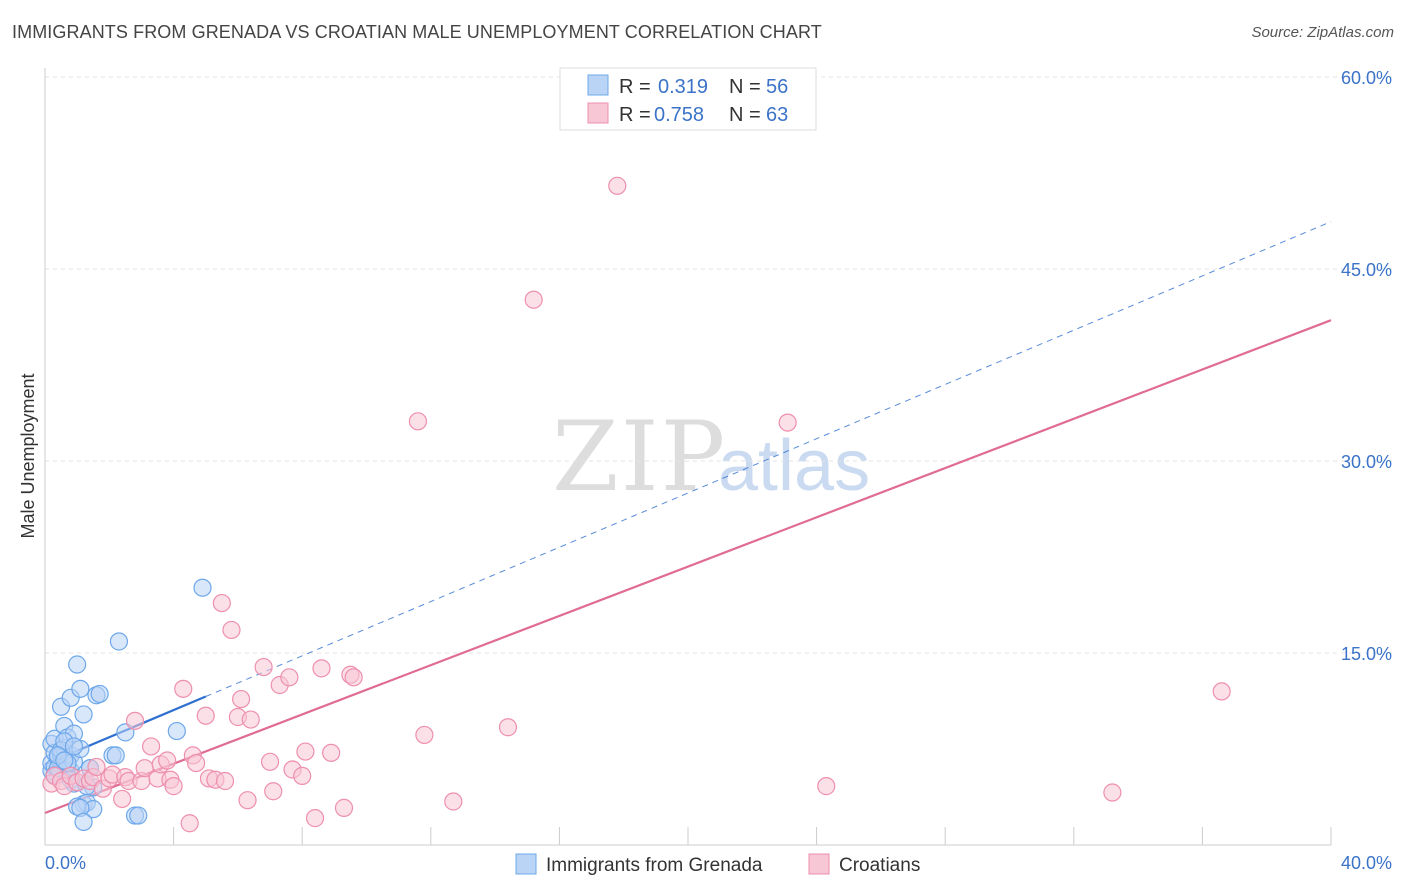  Describe the element at coordinates (1366, 270) in the screenshot. I see `y-tick-label: 45.0%` at that location.